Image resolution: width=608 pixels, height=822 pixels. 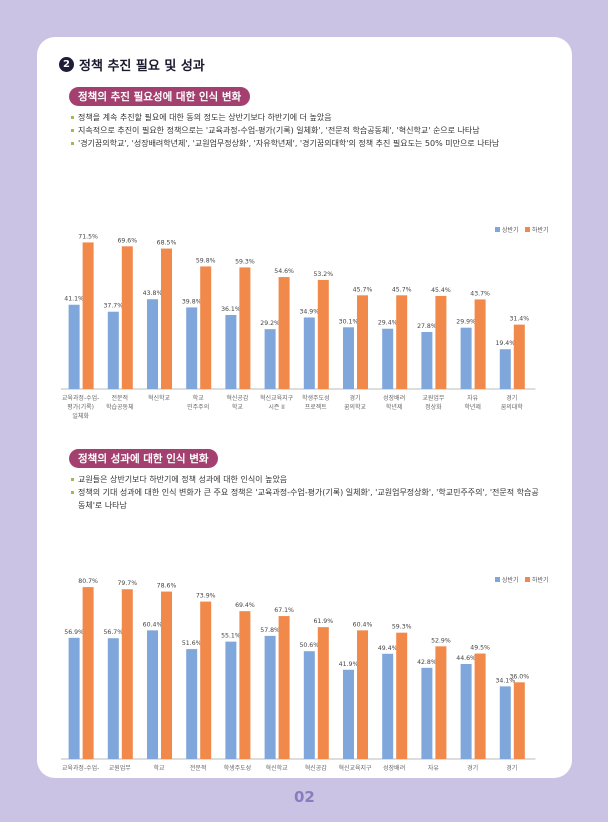 I want to click on data-label: 67.1%, so click(x=284, y=610).